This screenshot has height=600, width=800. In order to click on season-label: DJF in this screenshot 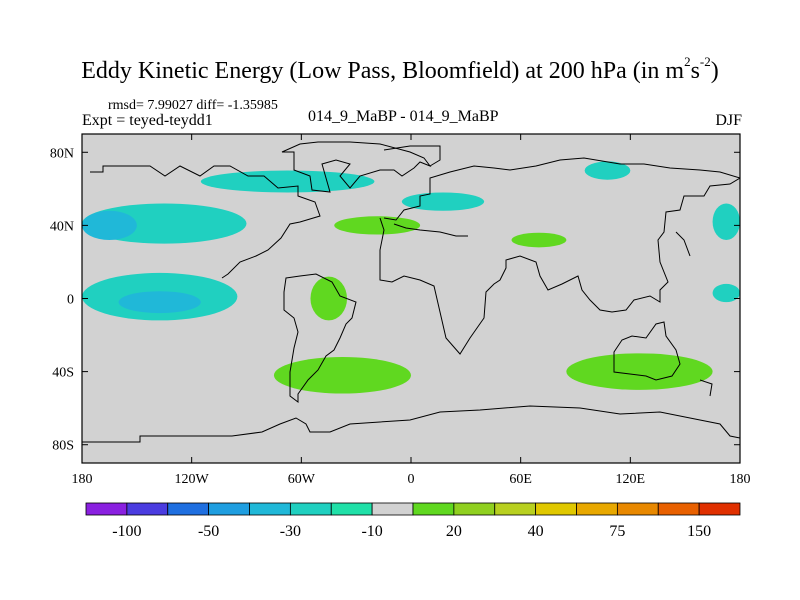, I will do `click(728, 120)`.